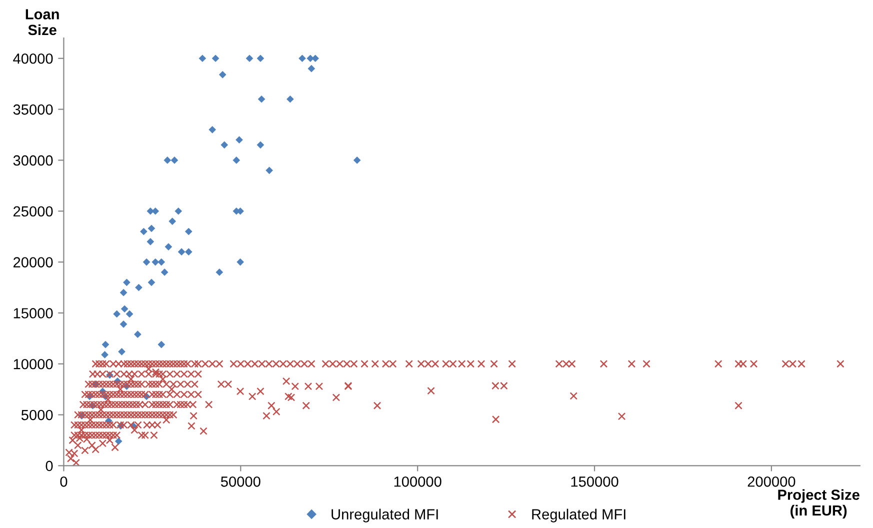 The width and height of the screenshot is (873, 528). What do you see at coordinates (33, 313) in the screenshot?
I see `y-tick-label: 15000` at bounding box center [33, 313].